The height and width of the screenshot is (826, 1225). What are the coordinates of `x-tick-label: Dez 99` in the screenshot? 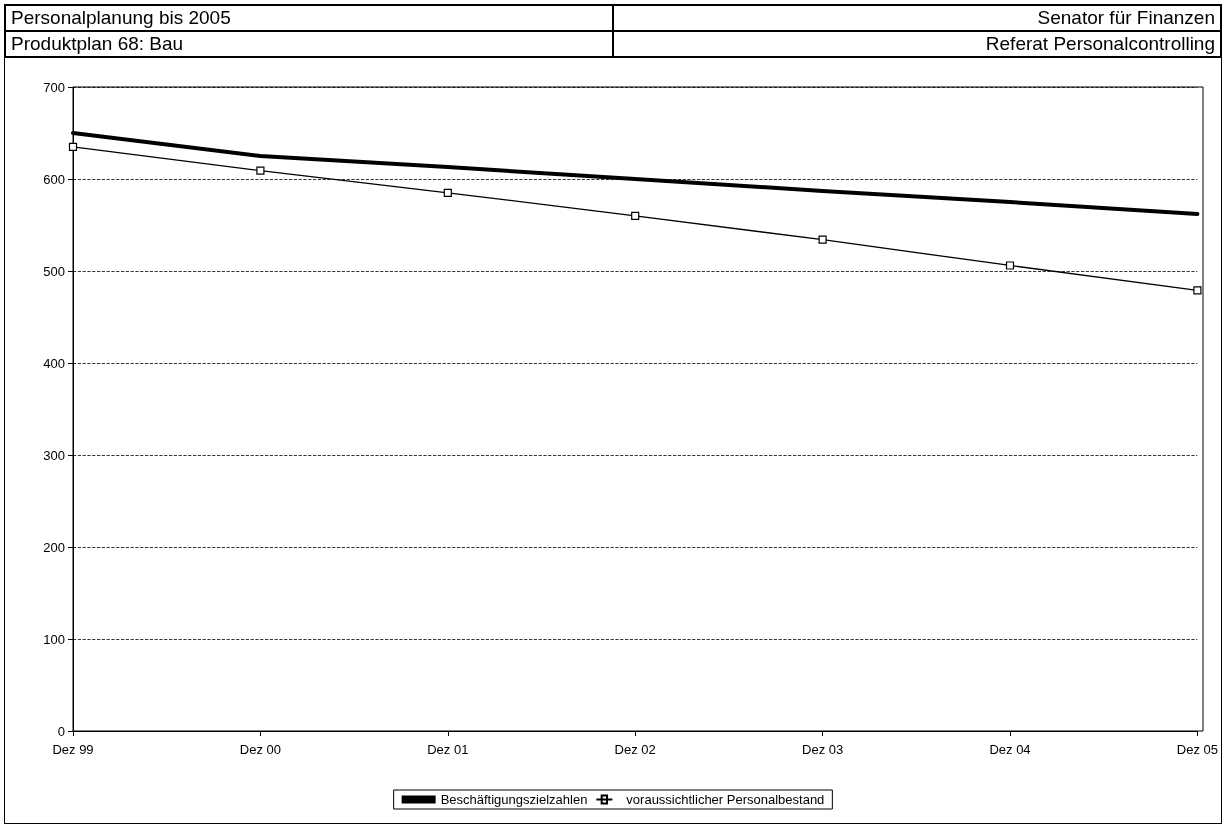 It's located at (73, 749).